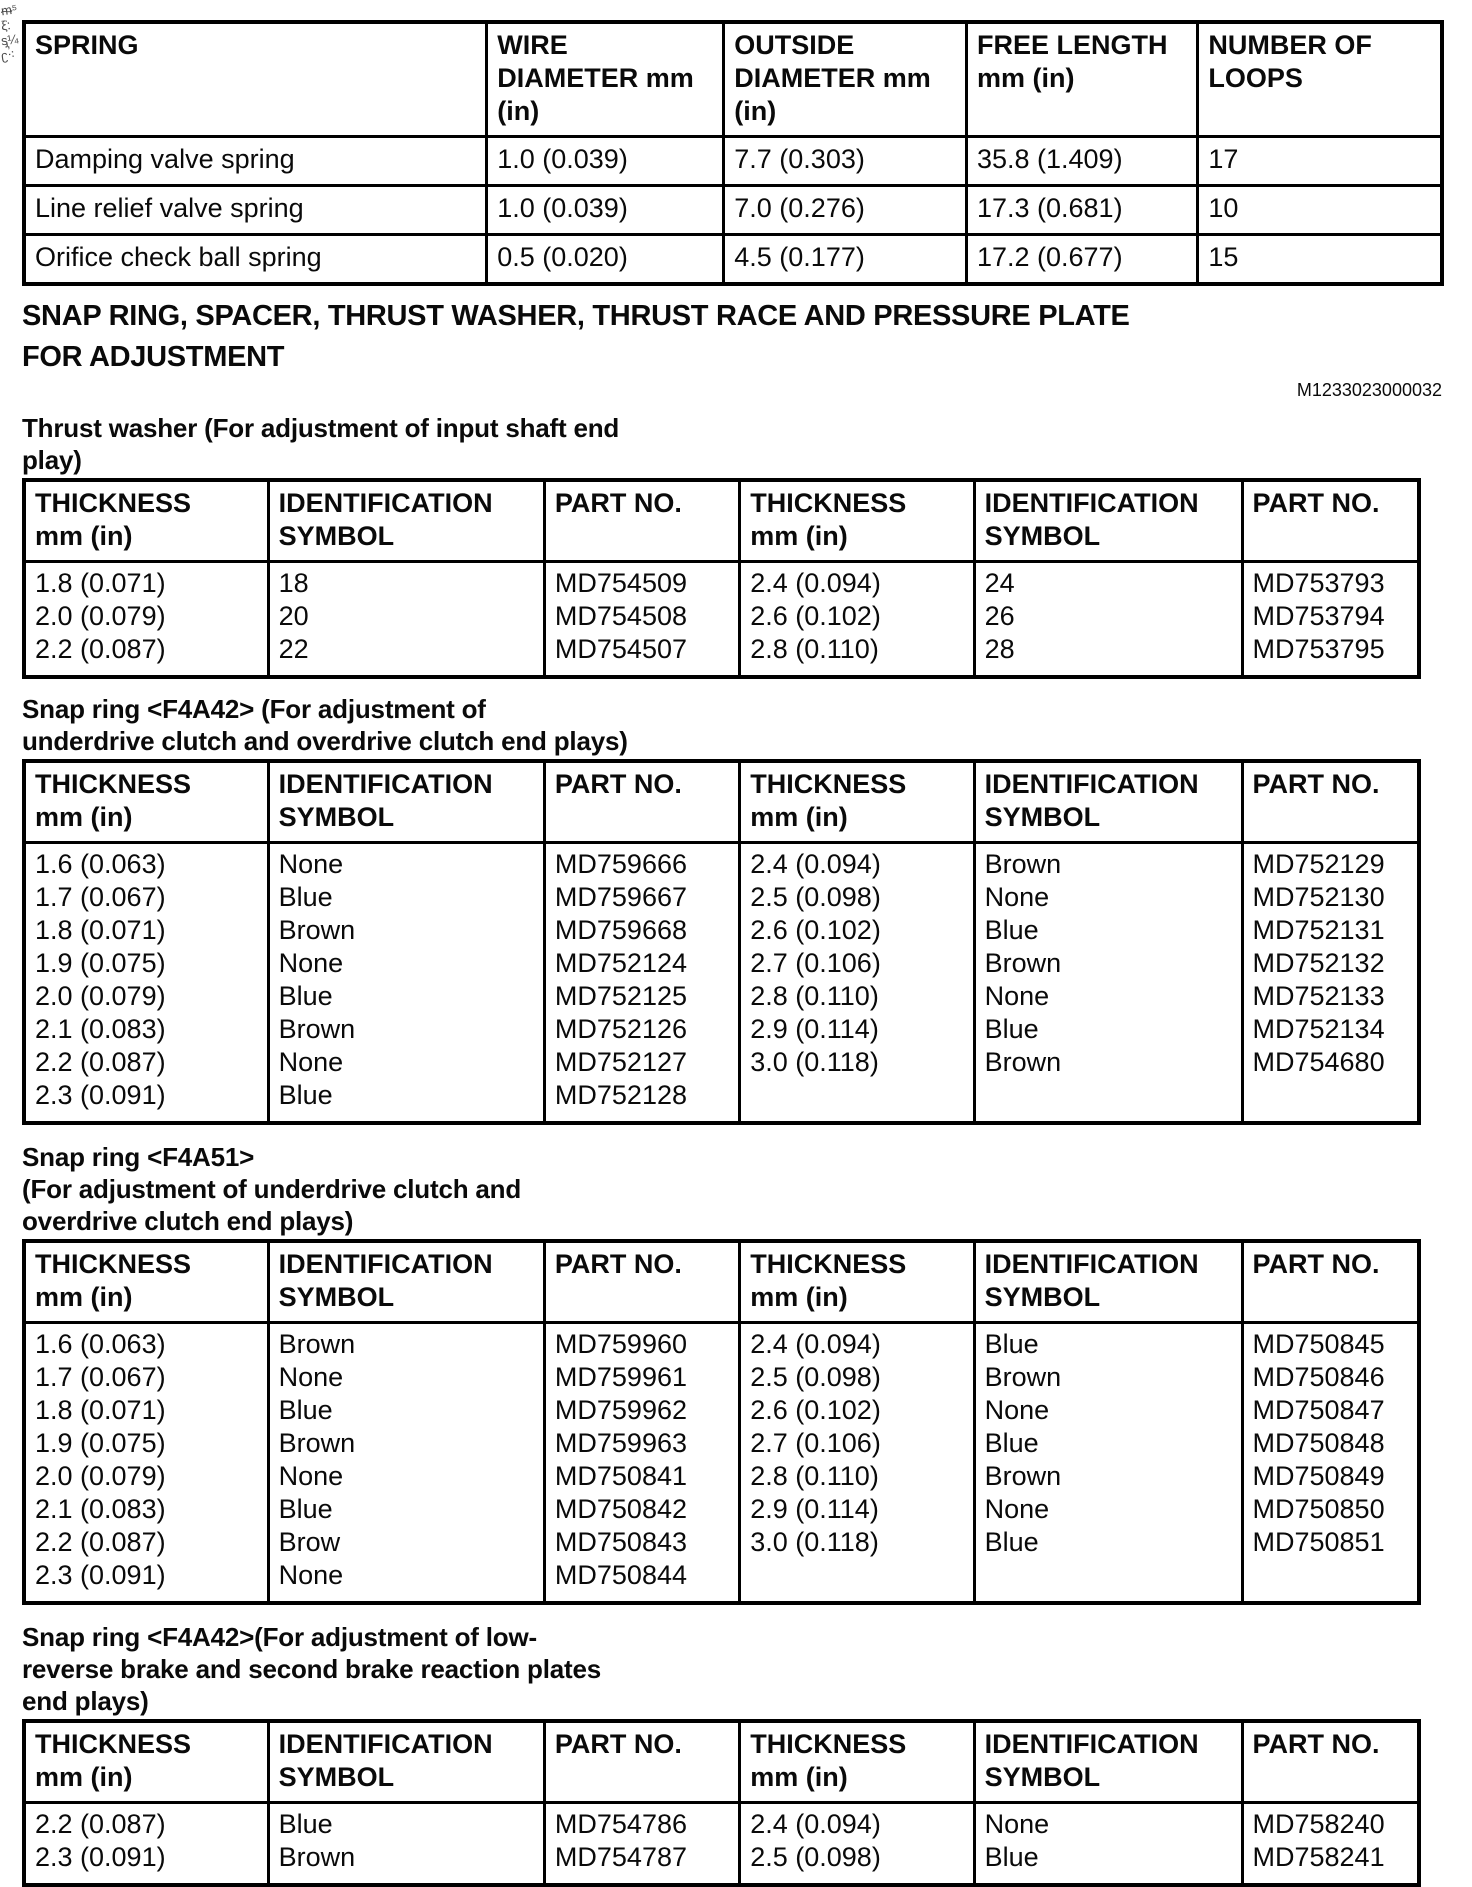  I want to click on symbol-values: None Blue, so click(1108, 1844).